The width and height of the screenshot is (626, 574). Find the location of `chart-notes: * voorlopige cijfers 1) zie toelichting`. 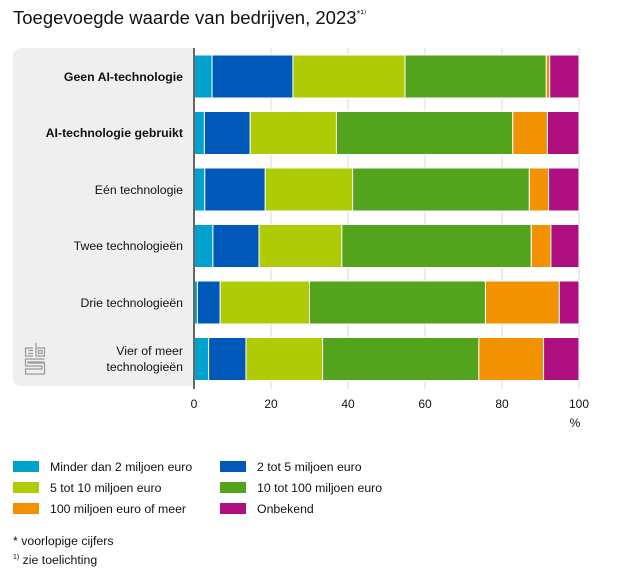

chart-notes: * voorlopige cijfers 1) zie toelichting is located at coordinates (63, 550).